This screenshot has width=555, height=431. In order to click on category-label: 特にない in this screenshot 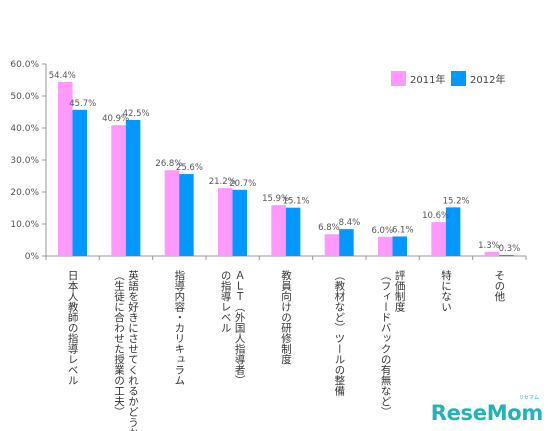, I will do `click(446, 291)`.